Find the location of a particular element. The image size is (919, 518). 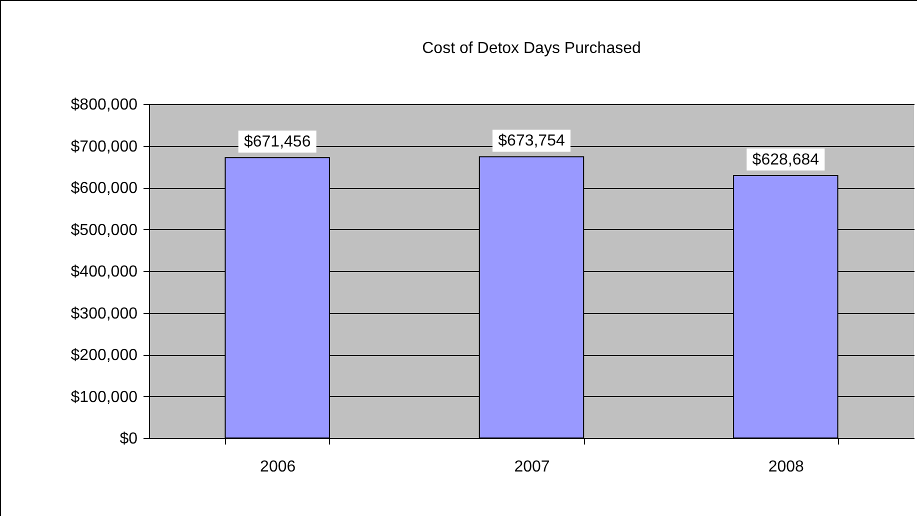

x-tick-label: 2006 is located at coordinates (278, 467).